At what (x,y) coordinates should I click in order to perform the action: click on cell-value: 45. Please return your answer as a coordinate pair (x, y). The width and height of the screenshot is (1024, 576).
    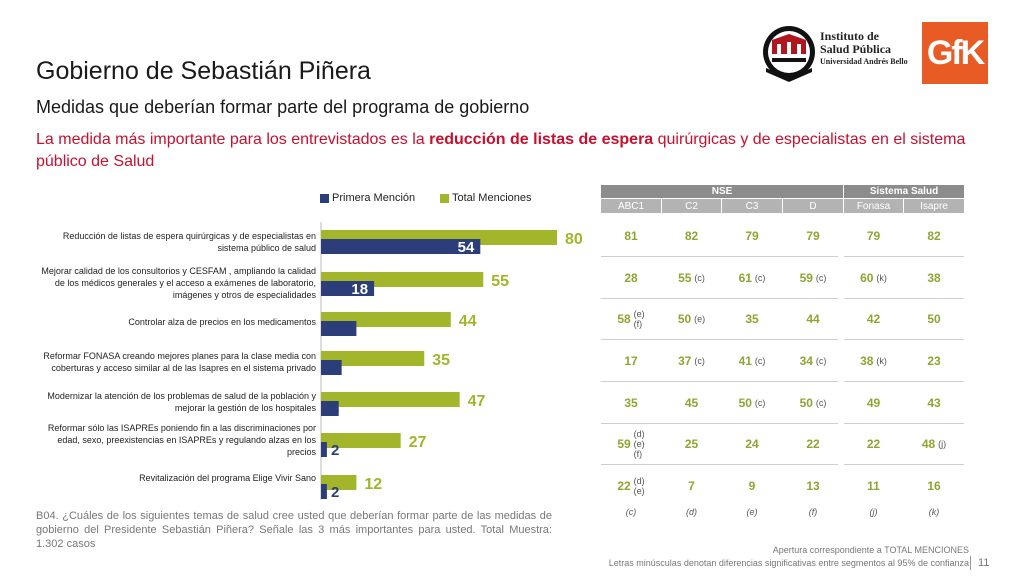
    Looking at the image, I should click on (691, 402).